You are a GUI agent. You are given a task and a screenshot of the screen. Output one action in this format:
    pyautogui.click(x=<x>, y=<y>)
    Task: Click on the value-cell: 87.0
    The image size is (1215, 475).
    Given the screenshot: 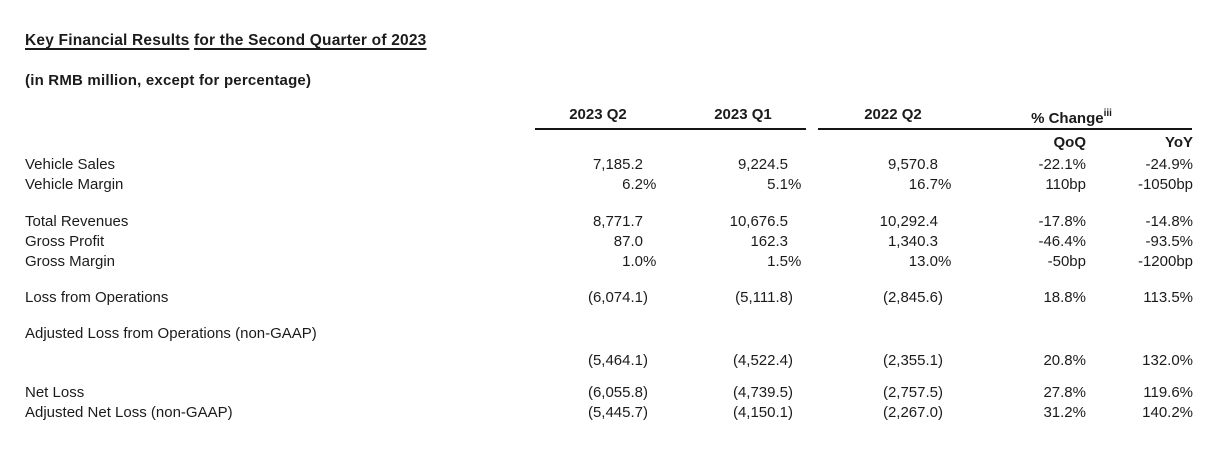 What is the action you would take?
    pyautogui.click(x=628, y=241)
    